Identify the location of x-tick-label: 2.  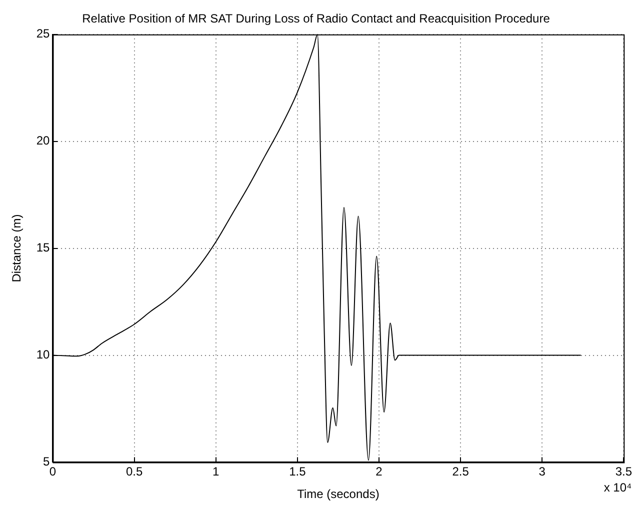
(379, 471).